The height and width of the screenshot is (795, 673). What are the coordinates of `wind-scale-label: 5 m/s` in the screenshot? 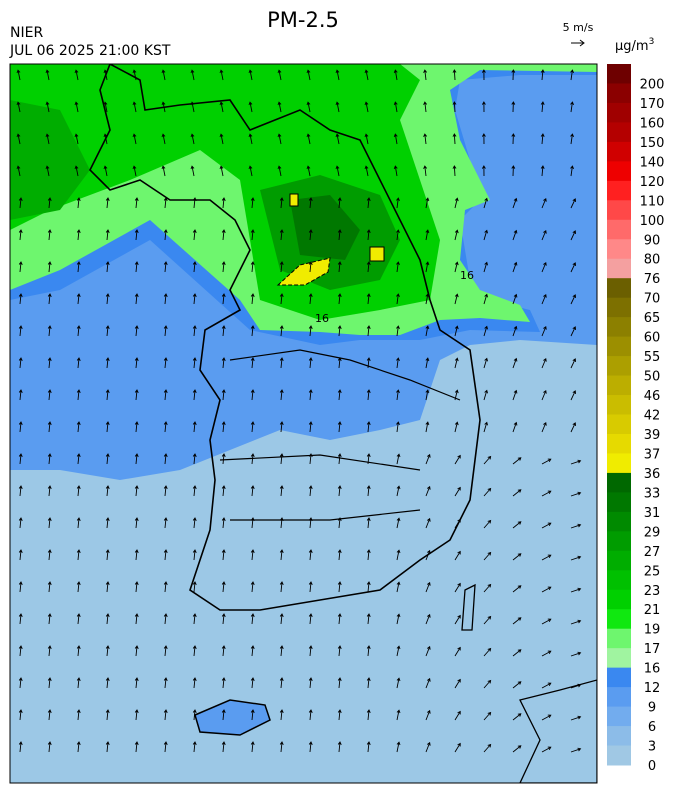 It's located at (578, 27).